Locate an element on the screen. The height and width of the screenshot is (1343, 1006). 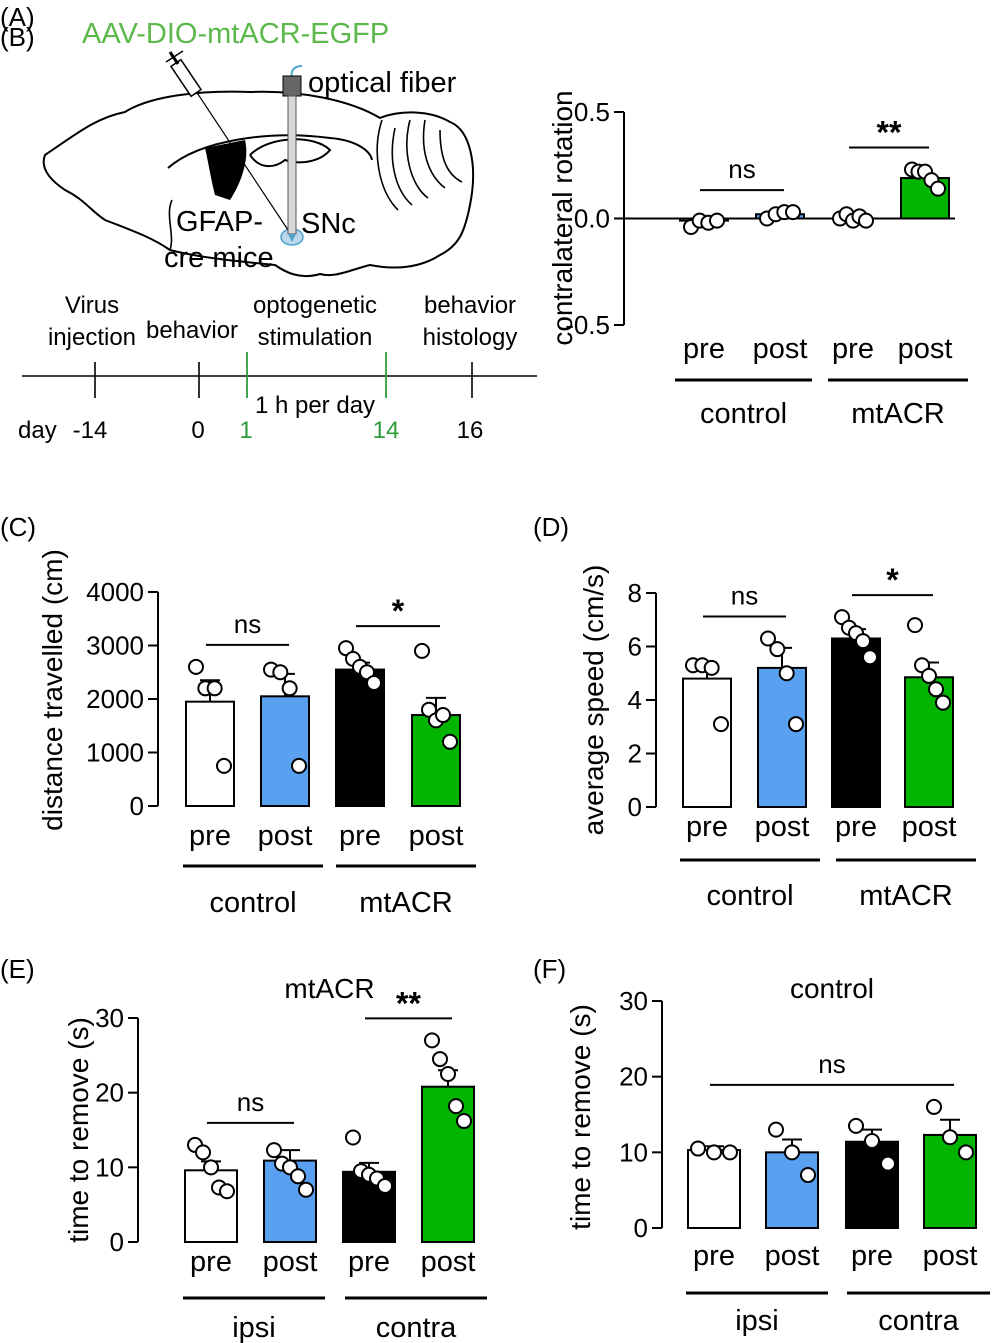
y-tick-label-c: 1000 is located at coordinates (115, 753).